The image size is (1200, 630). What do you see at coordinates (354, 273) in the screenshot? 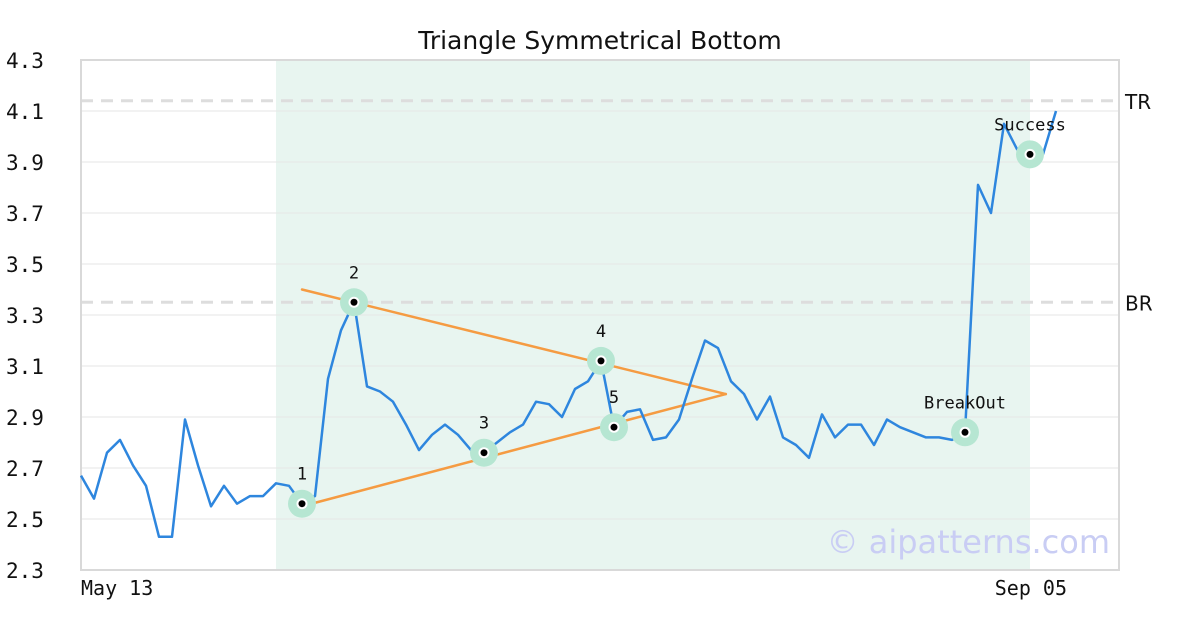
I see `point-label: 2` at bounding box center [354, 273].